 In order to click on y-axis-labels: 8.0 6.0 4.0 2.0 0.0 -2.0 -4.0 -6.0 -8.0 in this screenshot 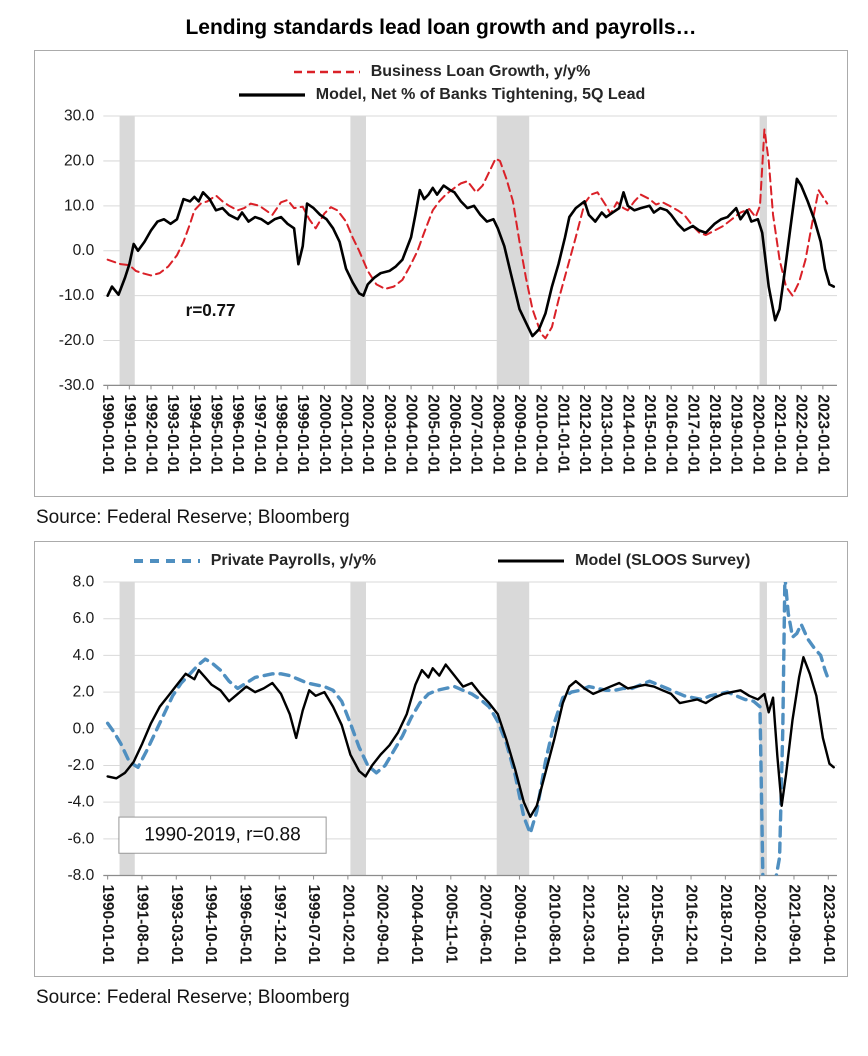, I will do `click(80, 728)`.